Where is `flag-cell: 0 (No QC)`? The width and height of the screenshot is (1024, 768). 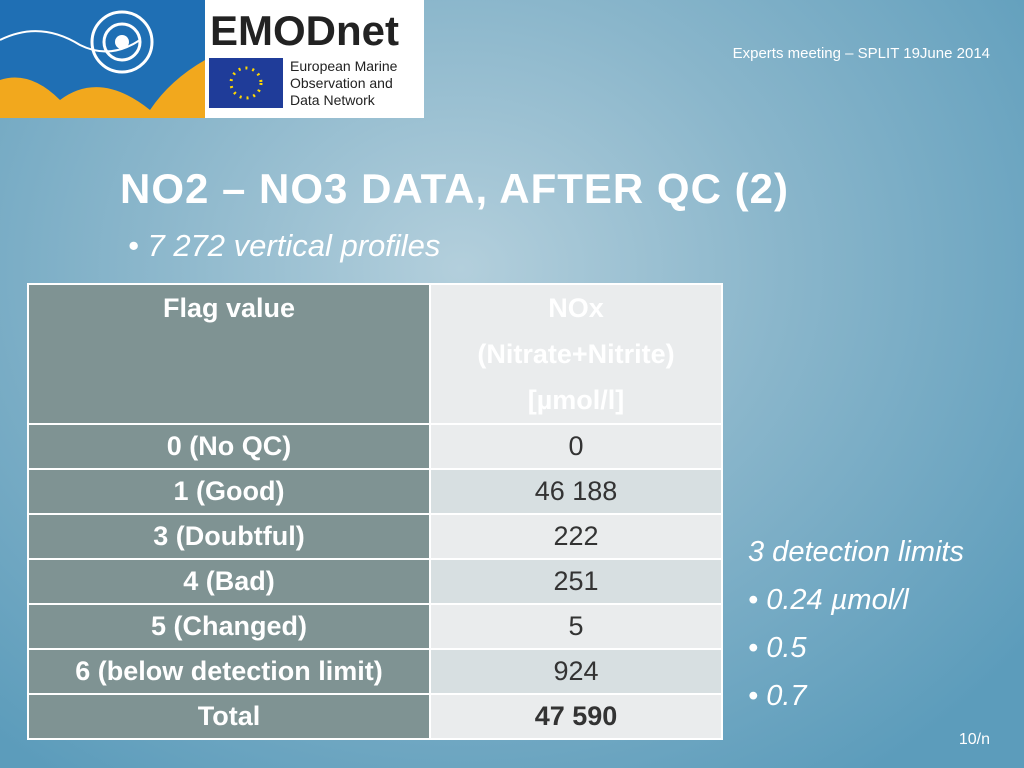
flag-cell: 0 (No QC) is located at coordinates (229, 446).